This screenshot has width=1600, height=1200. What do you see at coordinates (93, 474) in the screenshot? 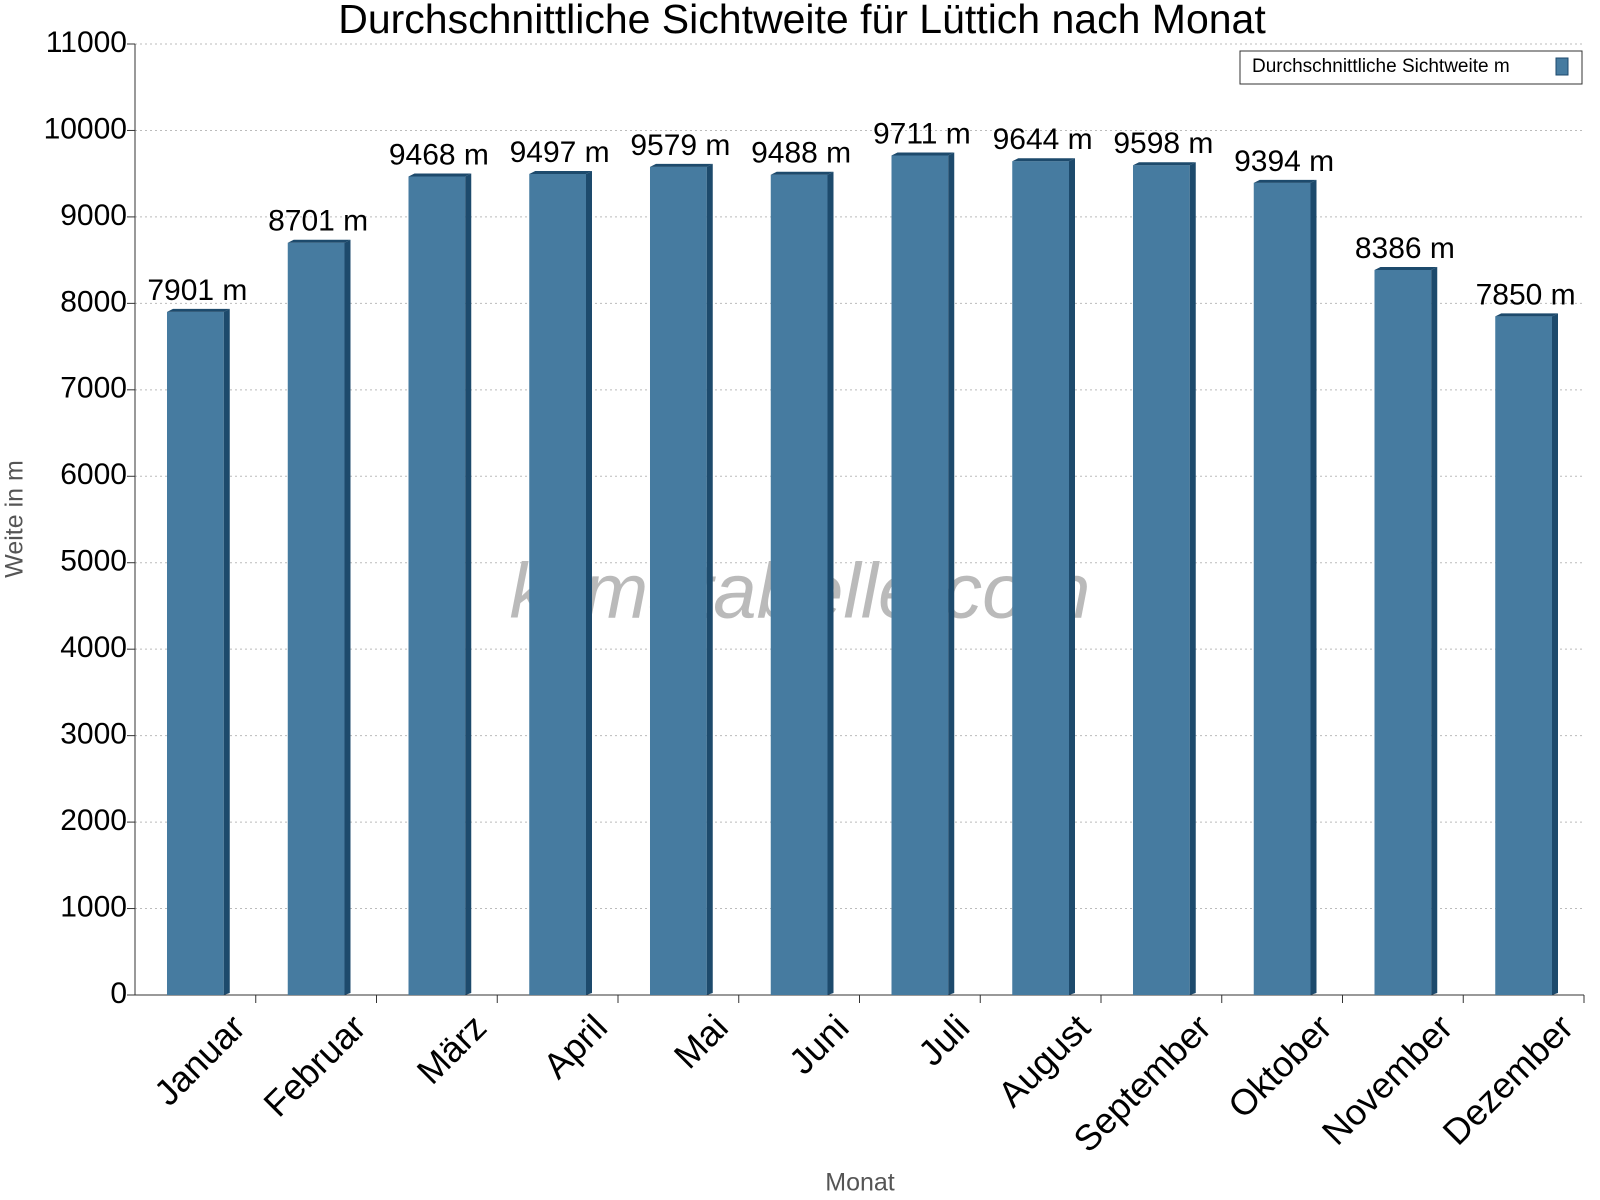
I see `y-tick-label: 6000` at bounding box center [93, 474].